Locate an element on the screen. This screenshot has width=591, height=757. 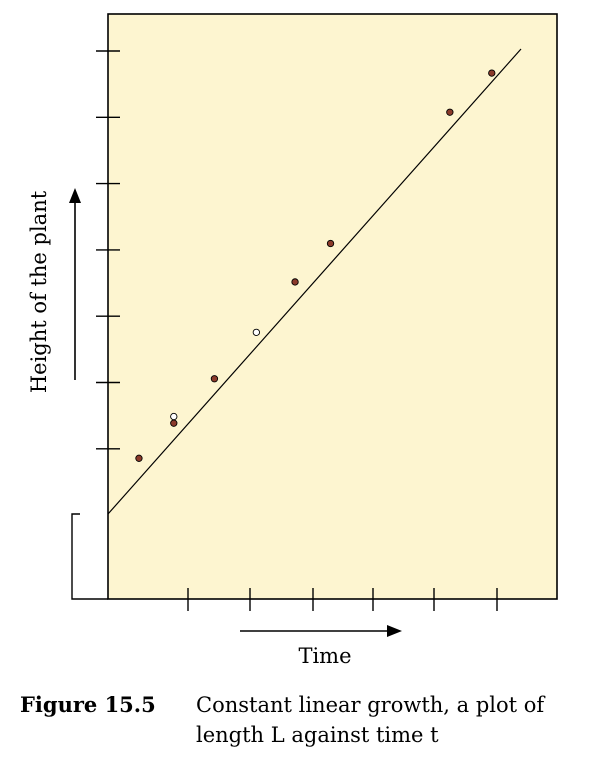
y-axis-ticks is located at coordinates (108, 250).